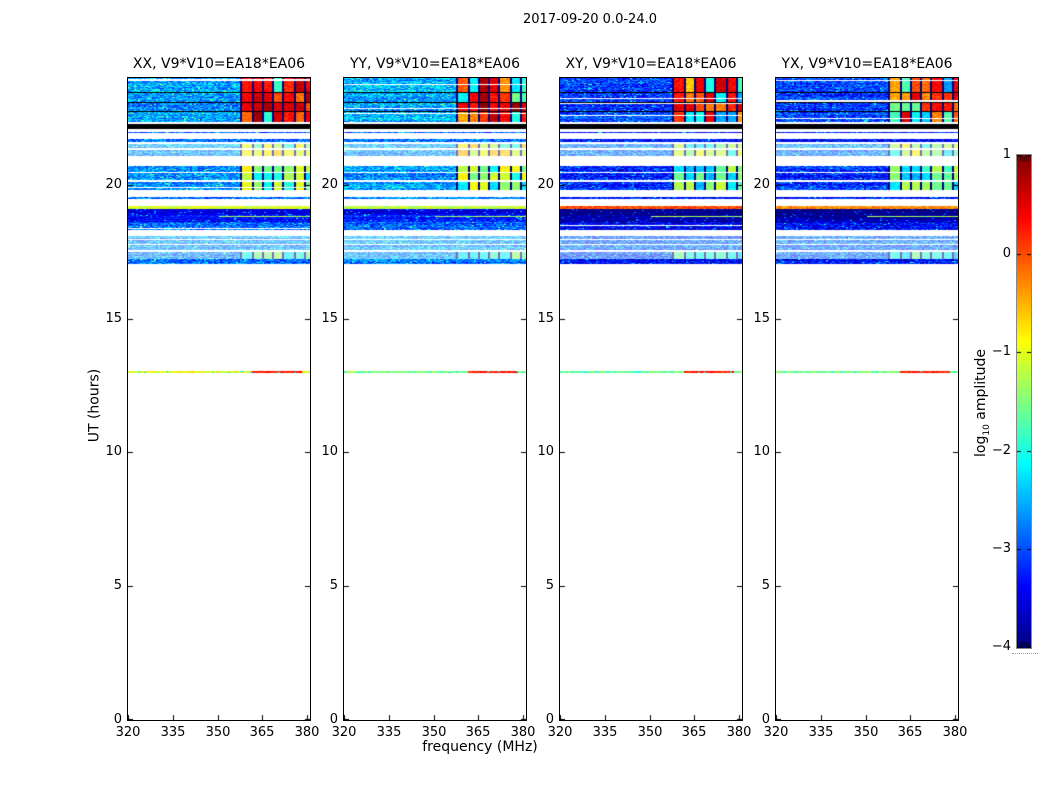 This screenshot has width=1050, height=800. What do you see at coordinates (435, 399) in the screenshot?
I see `spectrogram-yy` at bounding box center [435, 399].